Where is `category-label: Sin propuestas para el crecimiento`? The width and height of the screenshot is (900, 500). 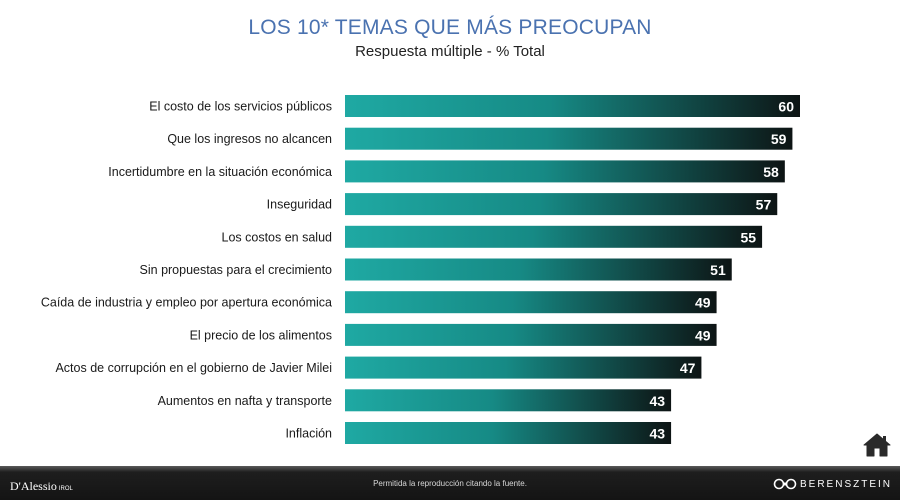 category-label: Sin propuestas para el crecimiento is located at coordinates (236, 270).